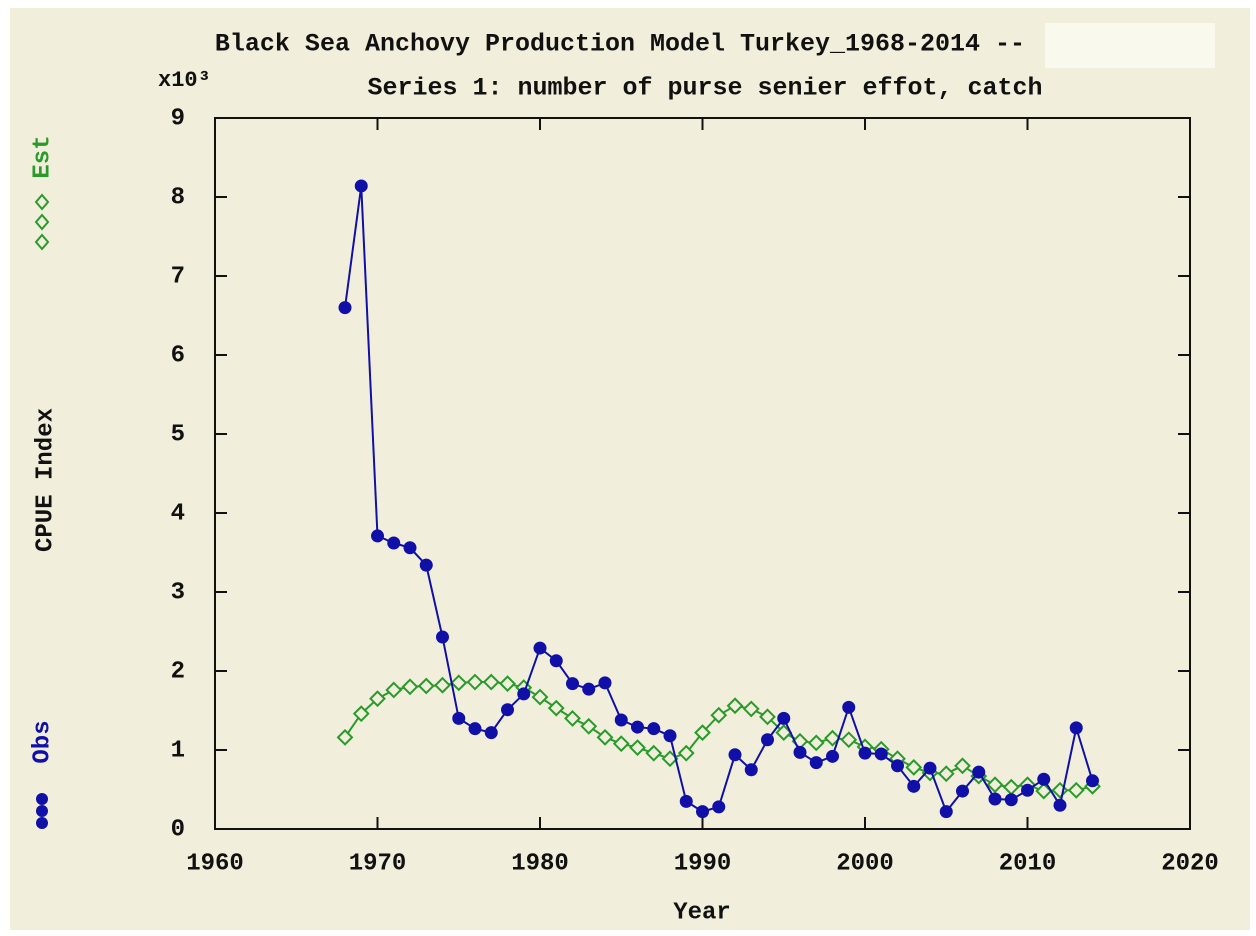 This screenshot has height=936, width=1256. What do you see at coordinates (378, 863) in the screenshot?
I see `x-tick-label: 1970` at bounding box center [378, 863].